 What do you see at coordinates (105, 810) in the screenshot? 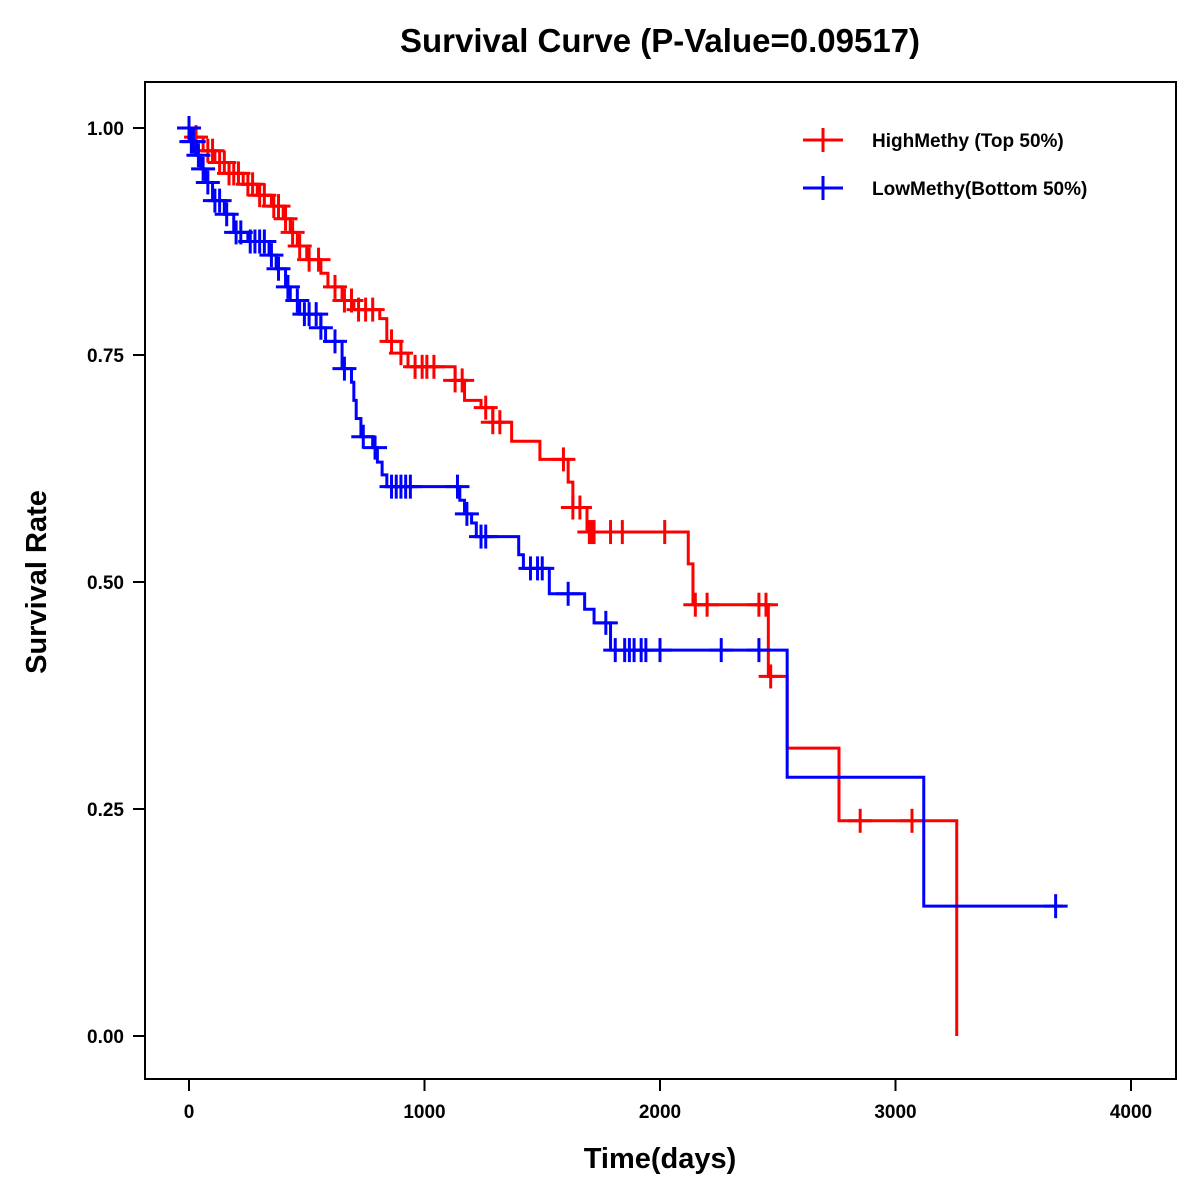
I see `y-tick-label: 0.25` at bounding box center [105, 810].